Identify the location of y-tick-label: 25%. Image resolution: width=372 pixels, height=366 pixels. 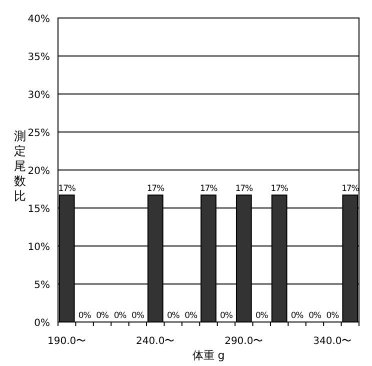
(39, 133).